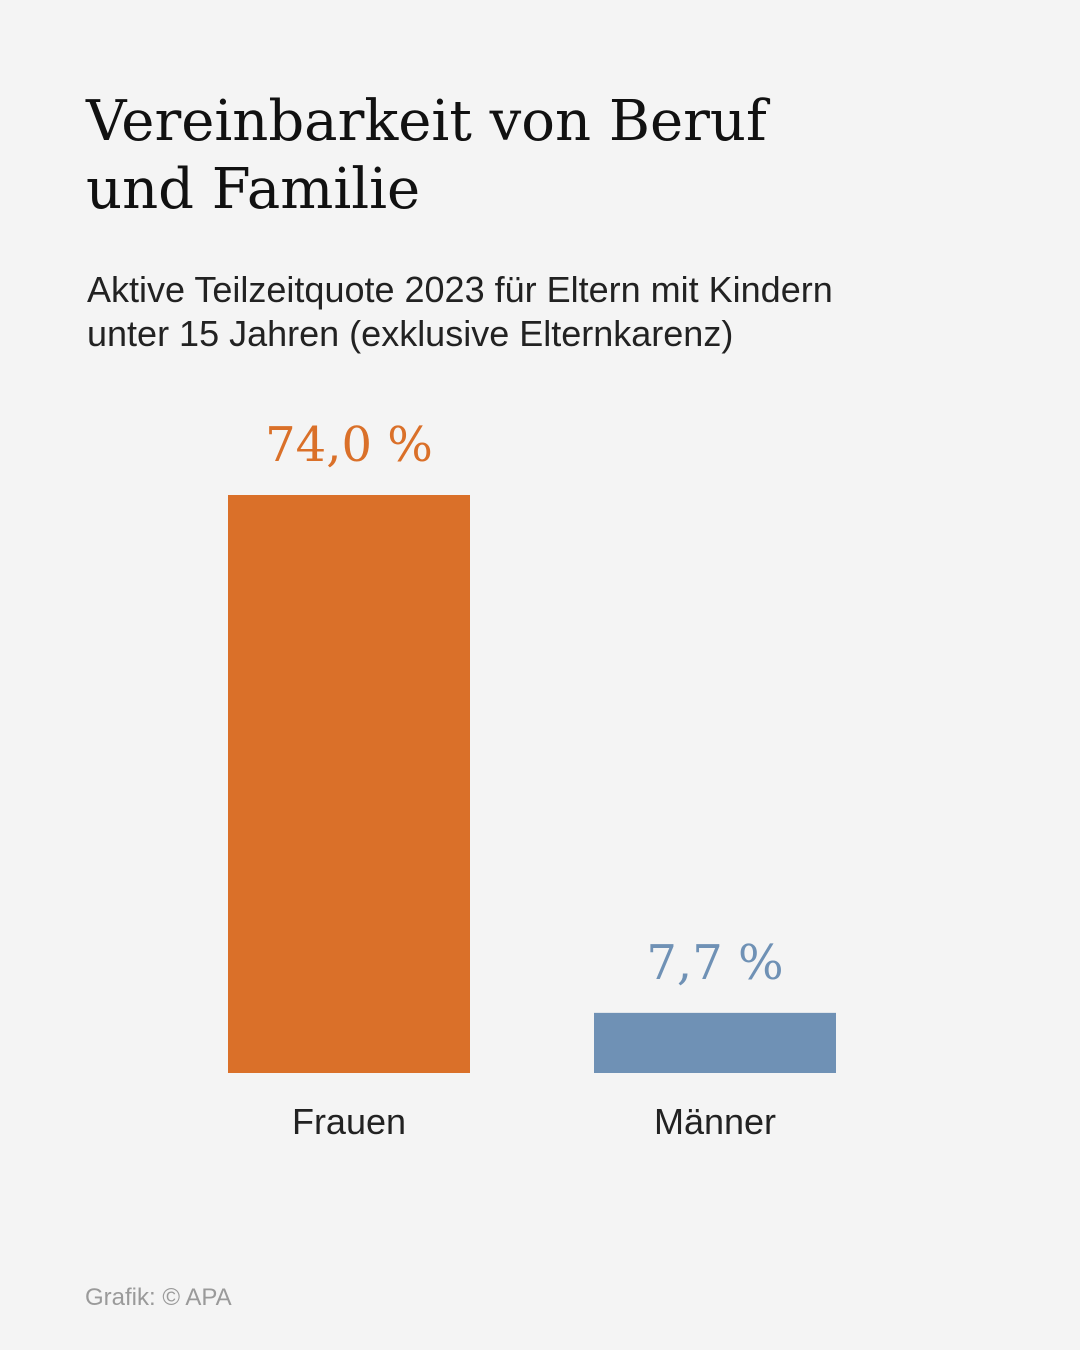 The width and height of the screenshot is (1080, 1350). I want to click on chart-title: Vereinbarkeit von Beruf und Familie, so click(536, 156).